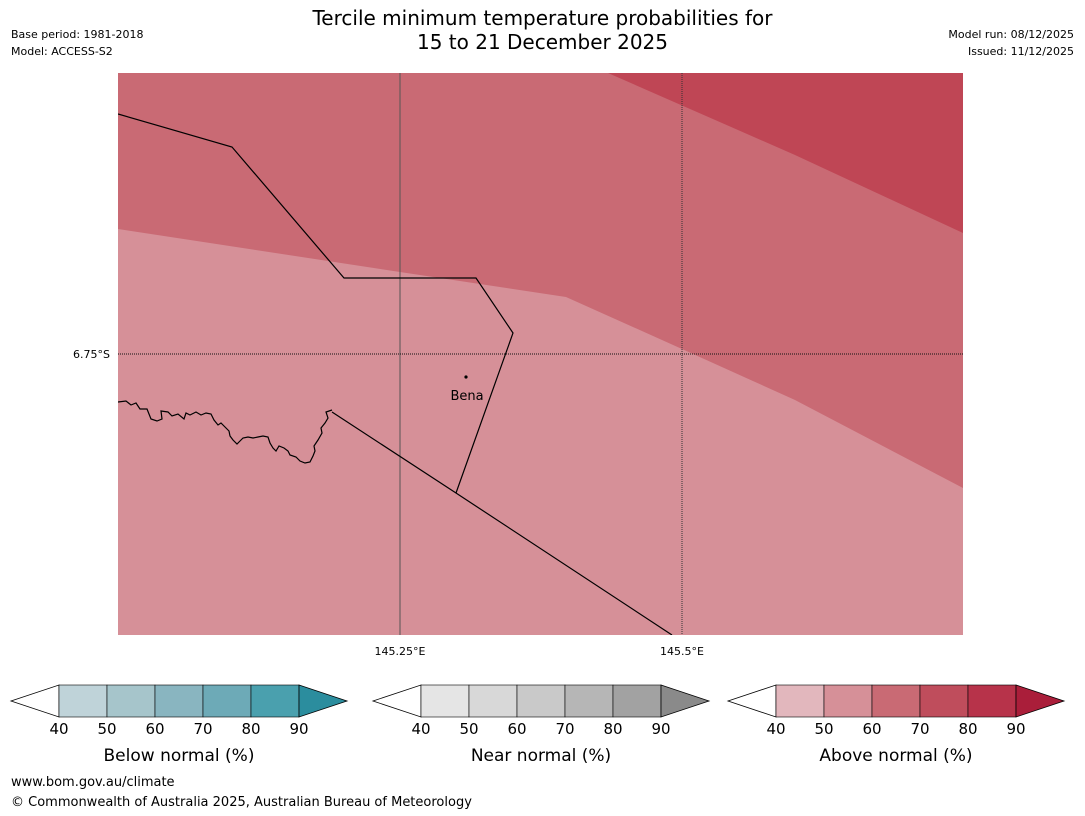 This screenshot has width=1085, height=816. I want to click on below-legend-high-extension, so click(323, 701).